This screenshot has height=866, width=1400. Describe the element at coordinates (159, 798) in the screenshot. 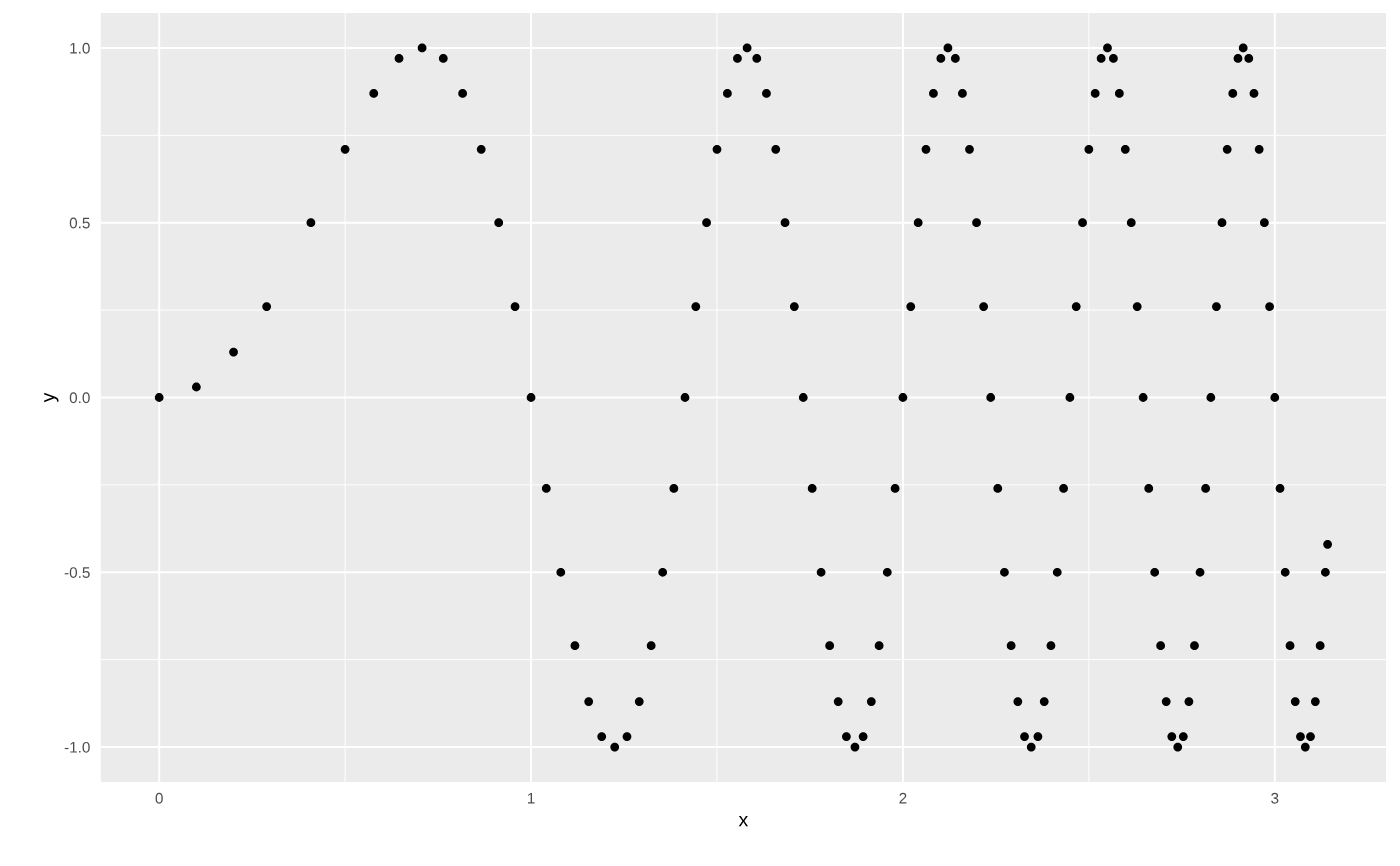

I see `x-tick-label: 0` at that location.